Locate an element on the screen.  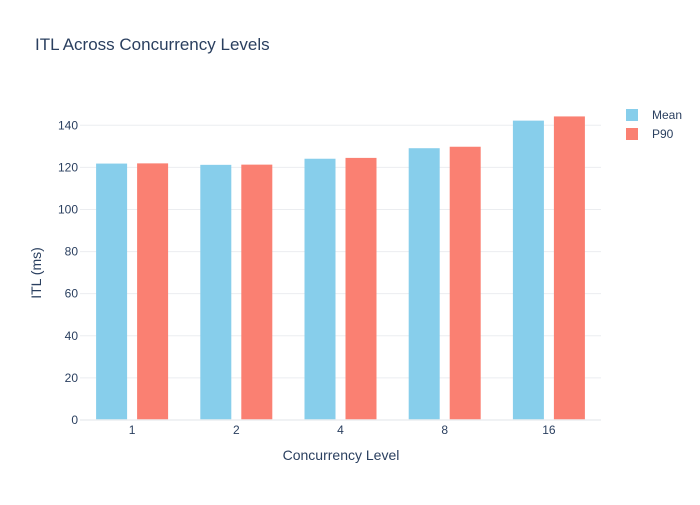
y-tick-label: 40 is located at coordinates (72, 336).